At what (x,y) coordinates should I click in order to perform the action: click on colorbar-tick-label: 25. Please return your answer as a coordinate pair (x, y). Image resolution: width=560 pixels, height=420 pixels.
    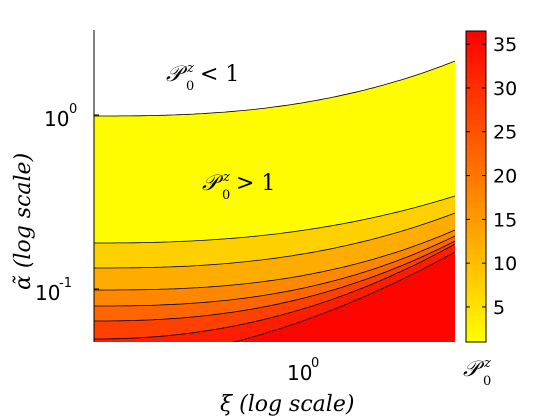
    Looking at the image, I should click on (505, 133).